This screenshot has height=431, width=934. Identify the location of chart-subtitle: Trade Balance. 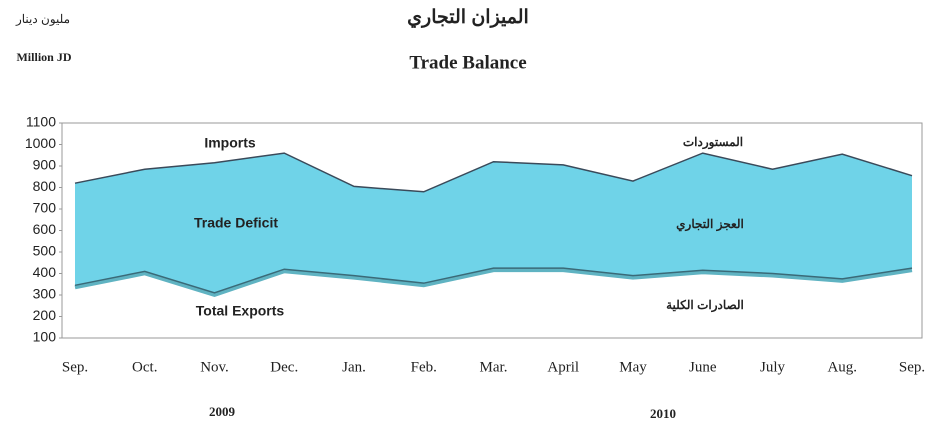
(467, 62).